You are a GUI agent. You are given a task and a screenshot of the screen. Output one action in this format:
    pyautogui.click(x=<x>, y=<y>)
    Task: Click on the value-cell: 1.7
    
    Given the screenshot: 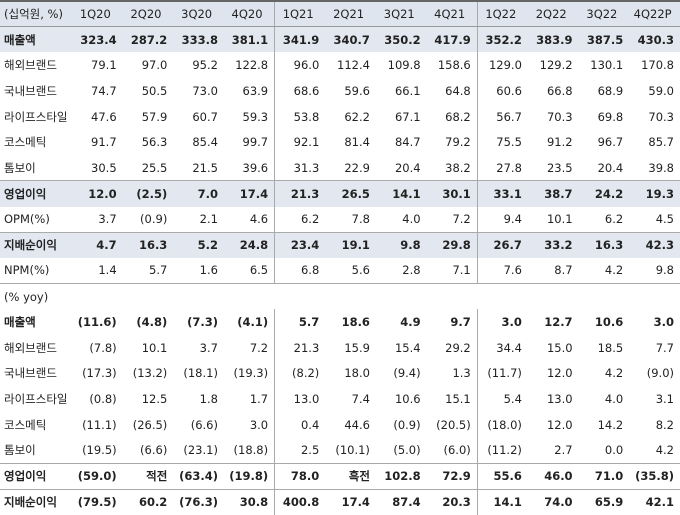 What is the action you would take?
    pyautogui.click(x=249, y=399)
    